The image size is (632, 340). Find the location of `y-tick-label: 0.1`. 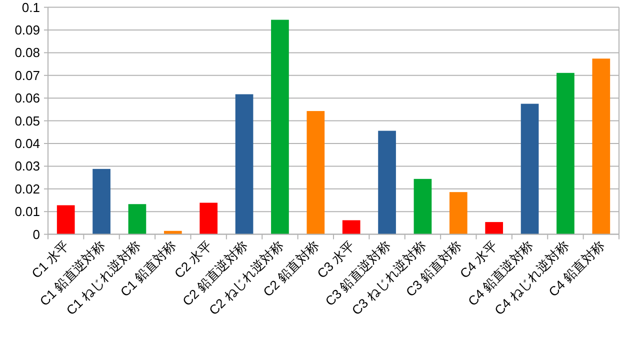

y-tick-label: 0.1 is located at coordinates (31, 7).